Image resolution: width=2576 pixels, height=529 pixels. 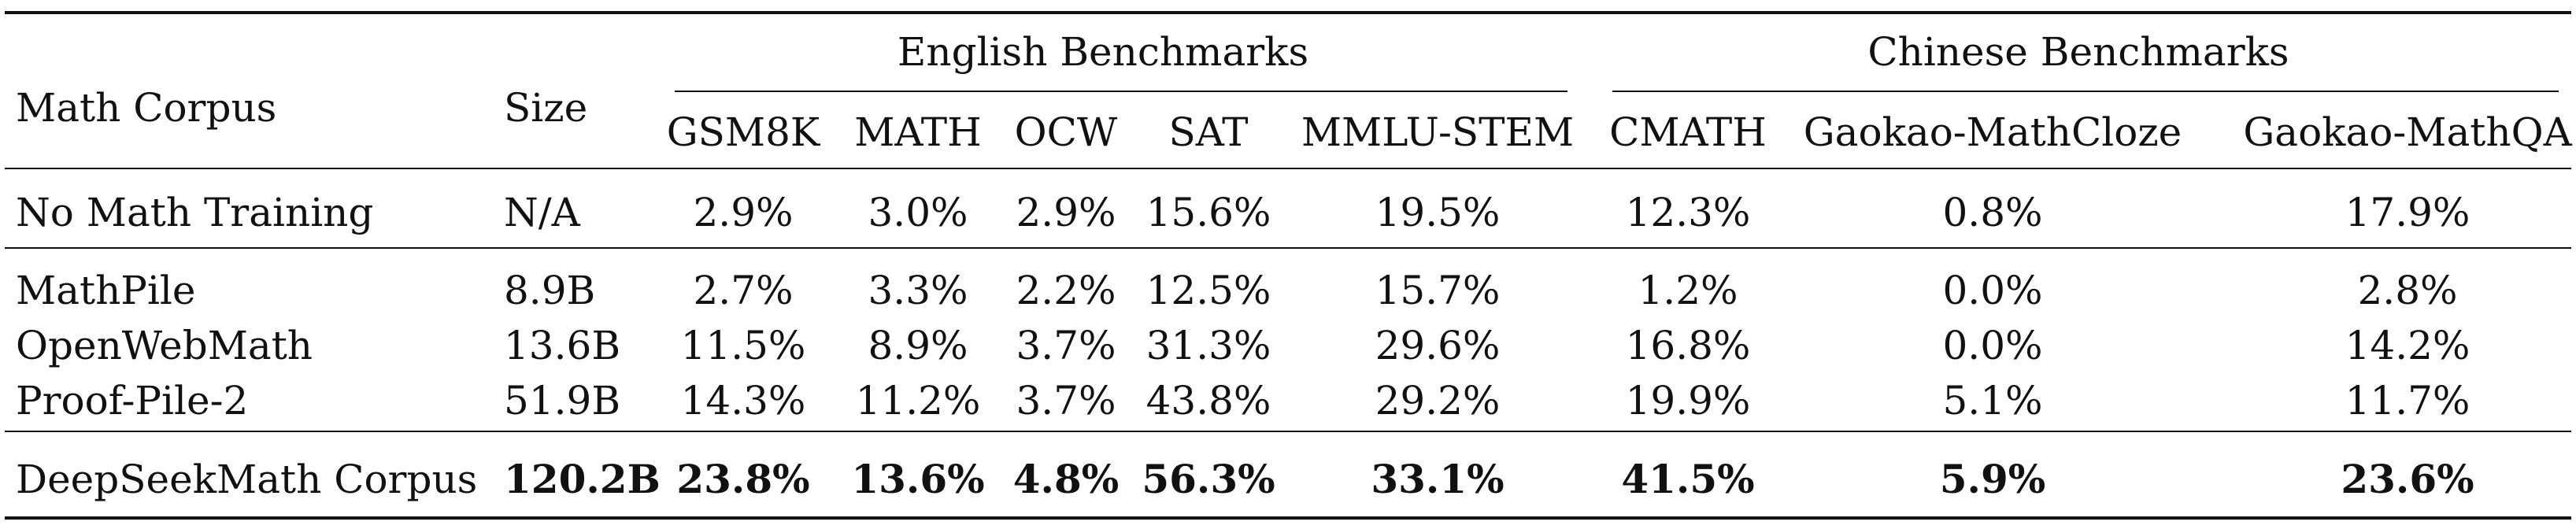 What do you see at coordinates (1208, 479) in the screenshot?
I see `row-4-sat: 56.3%` at bounding box center [1208, 479].